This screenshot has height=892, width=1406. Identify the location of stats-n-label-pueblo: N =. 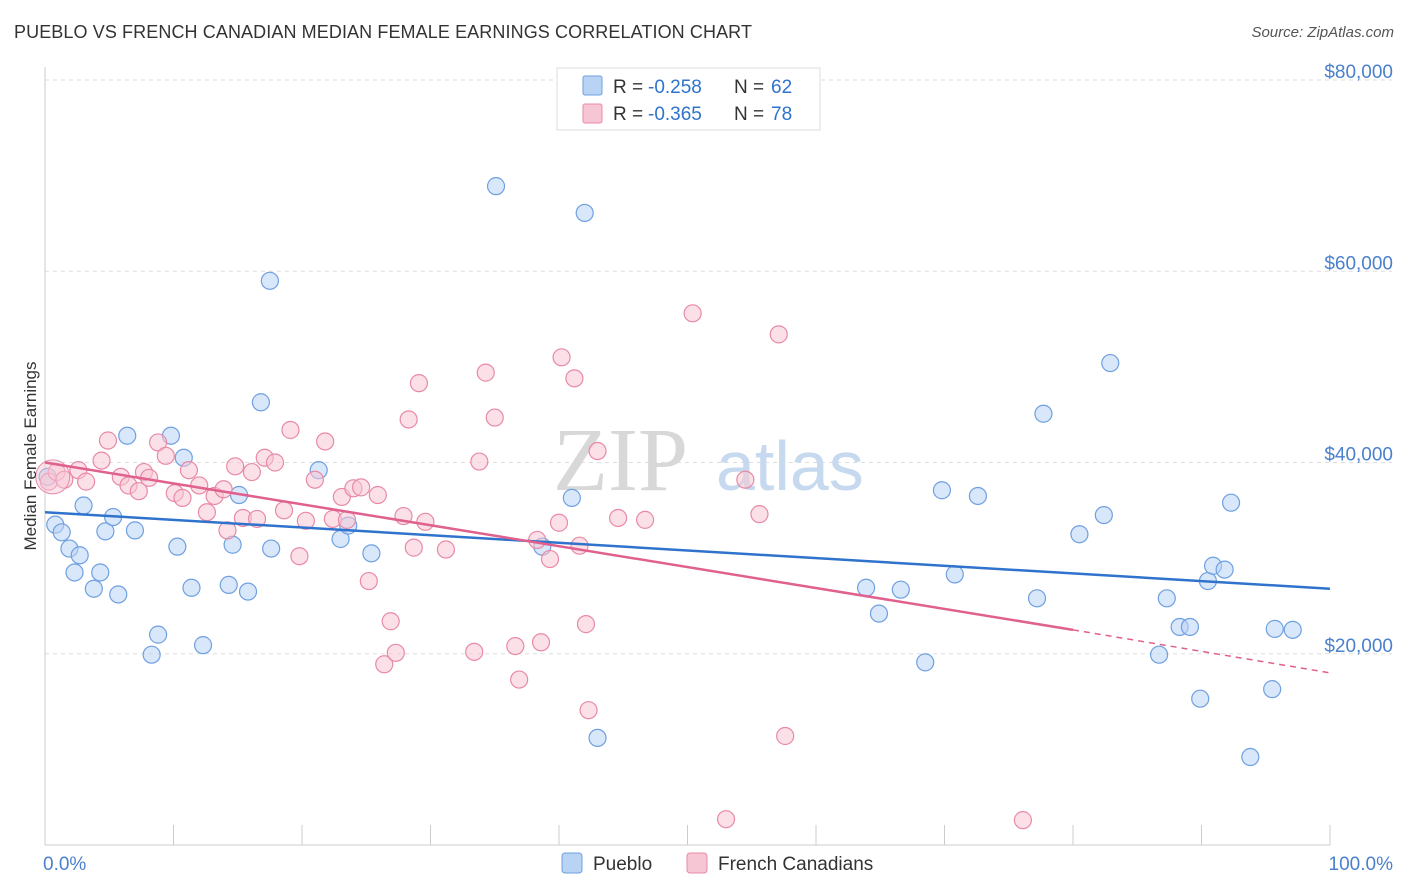
(749, 87).